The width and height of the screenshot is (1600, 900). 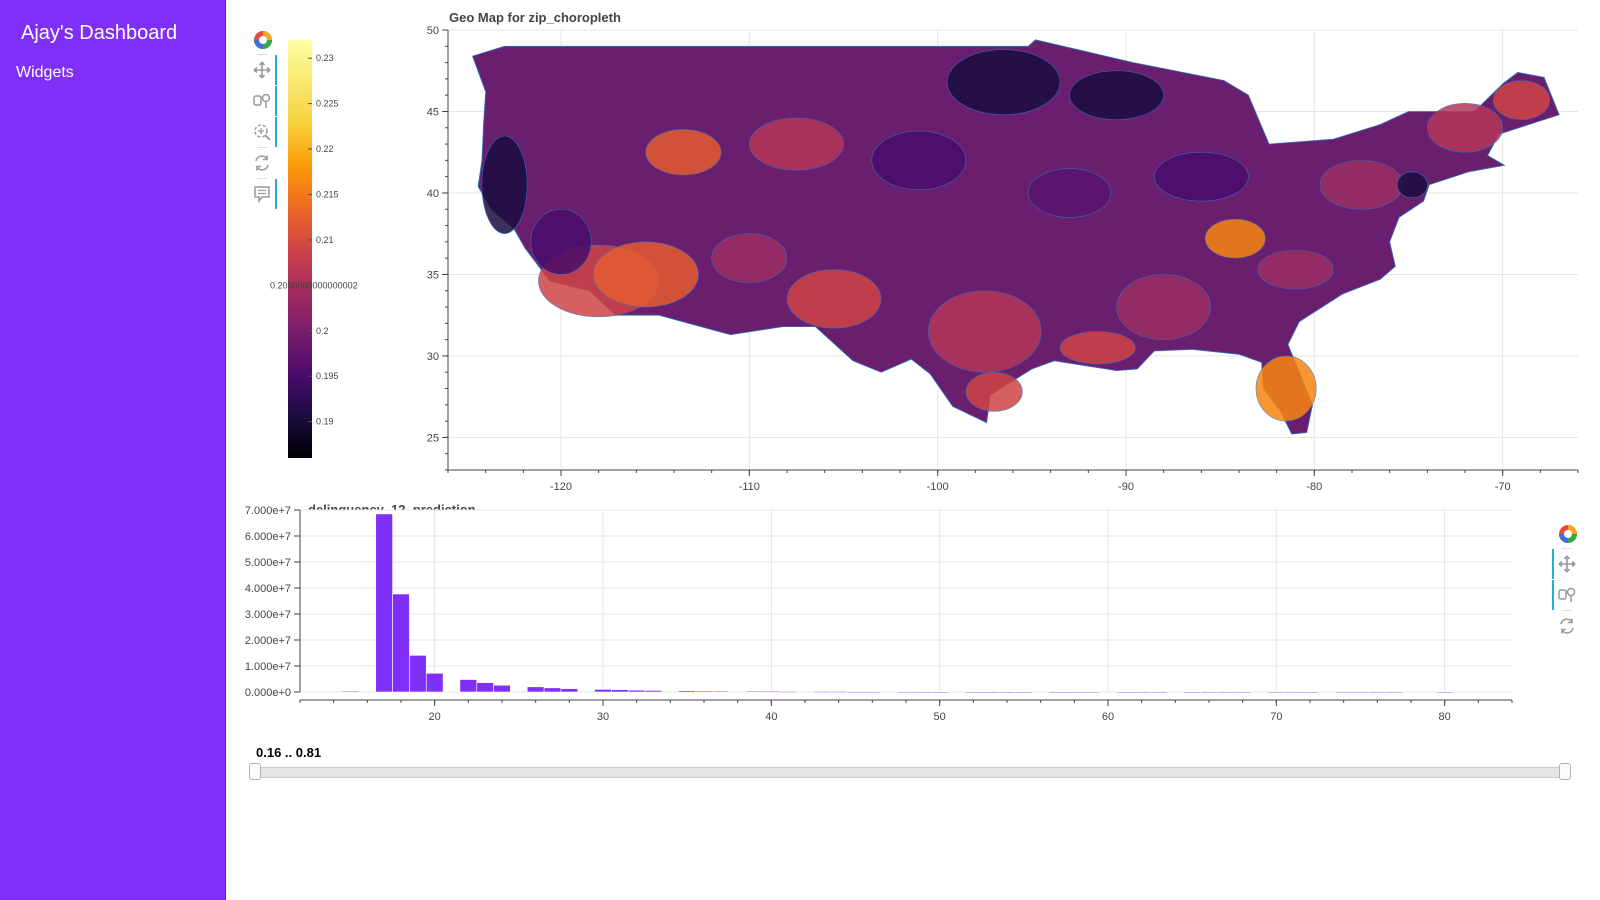 What do you see at coordinates (938, 487) in the screenshot?
I see `map-x-tick-label: -100` at bounding box center [938, 487].